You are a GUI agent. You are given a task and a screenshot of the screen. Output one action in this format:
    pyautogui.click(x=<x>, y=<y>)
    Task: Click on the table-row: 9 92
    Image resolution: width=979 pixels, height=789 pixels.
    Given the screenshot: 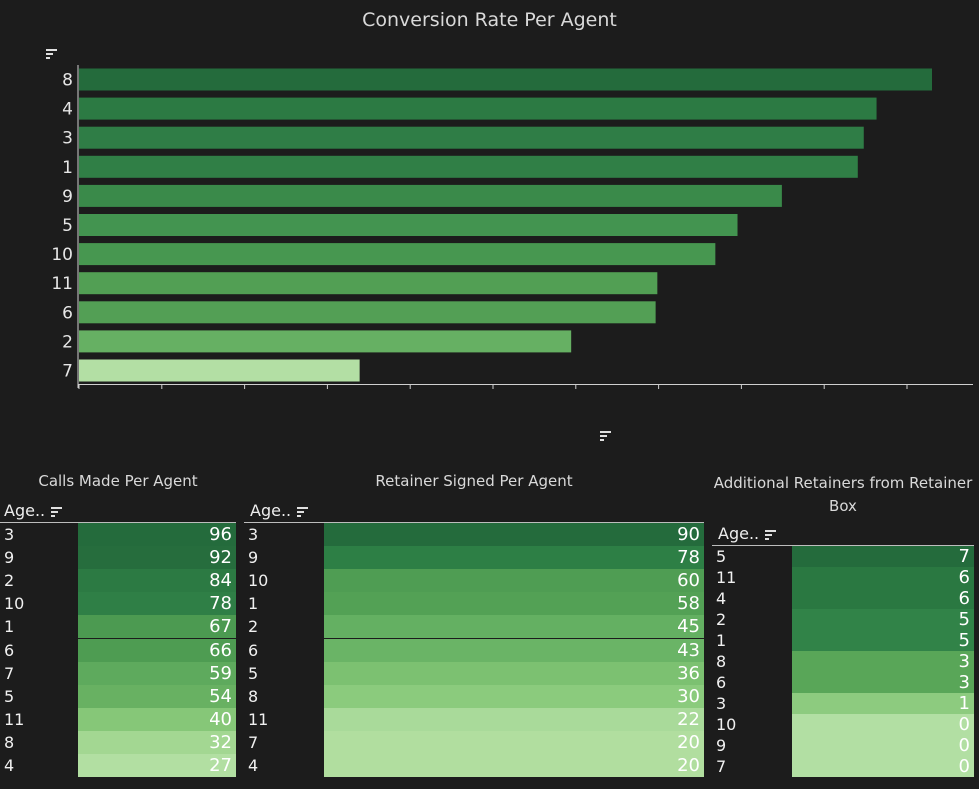 What is the action you would take?
    pyautogui.click(x=118, y=558)
    